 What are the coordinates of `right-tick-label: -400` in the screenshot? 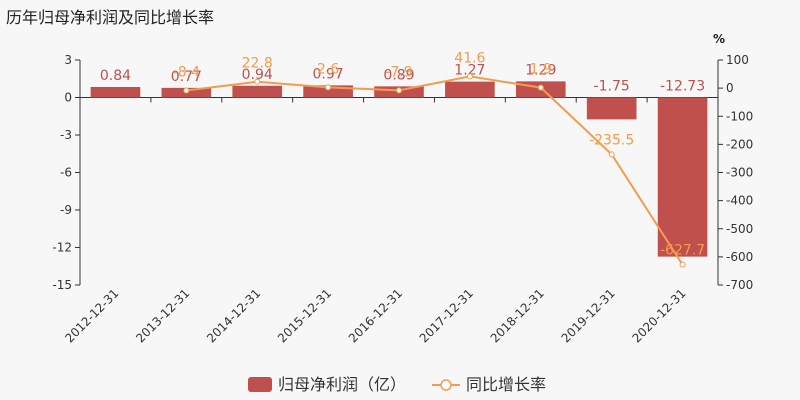 It's located at (739, 201).